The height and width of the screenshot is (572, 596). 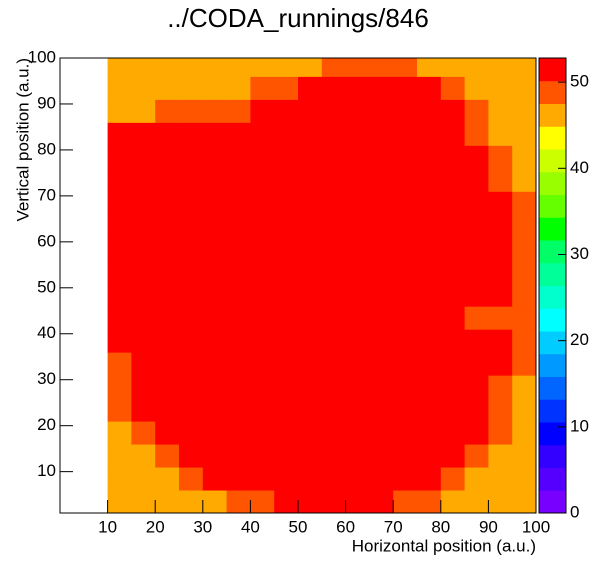 I want to click on z-tick-label: 50, so click(x=579, y=81).